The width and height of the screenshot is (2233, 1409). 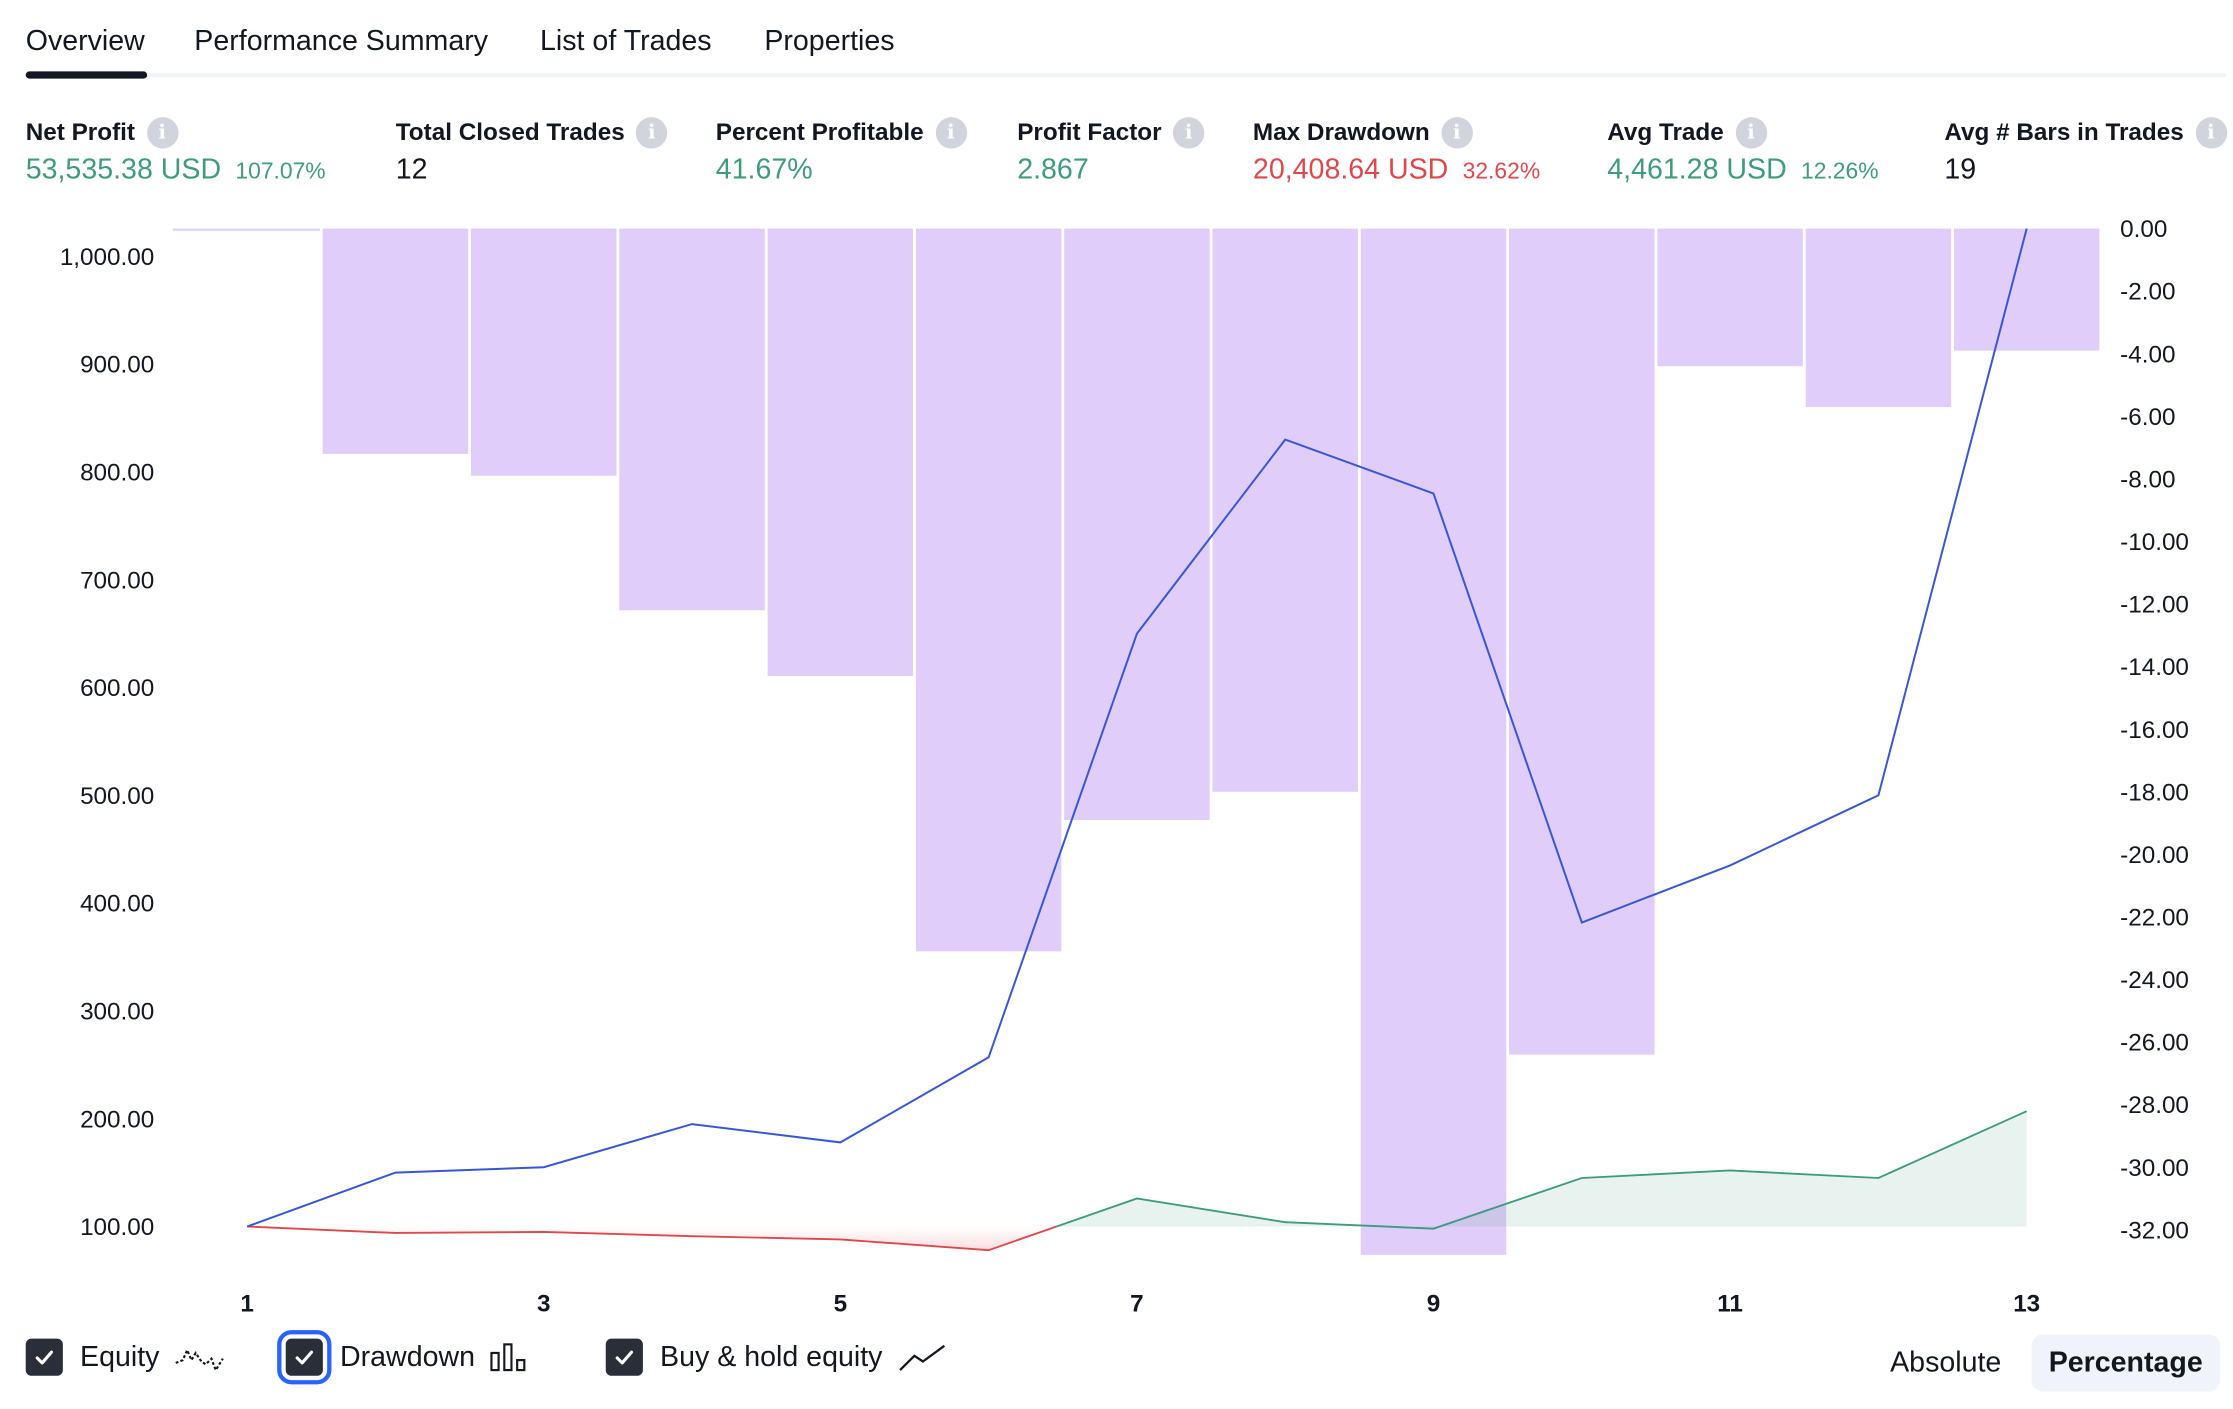 I want to click on left-axis-tick-label: 600.00, so click(x=117, y=688).